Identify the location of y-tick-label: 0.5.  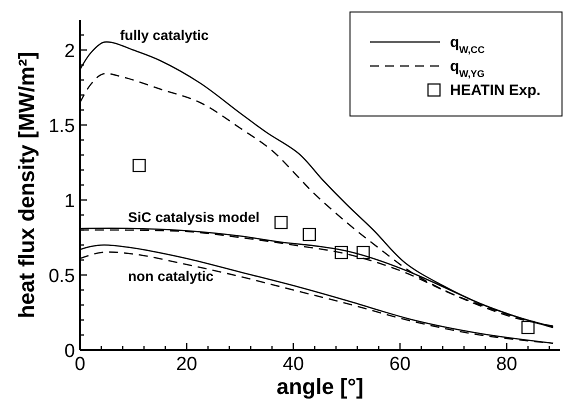
(61, 276).